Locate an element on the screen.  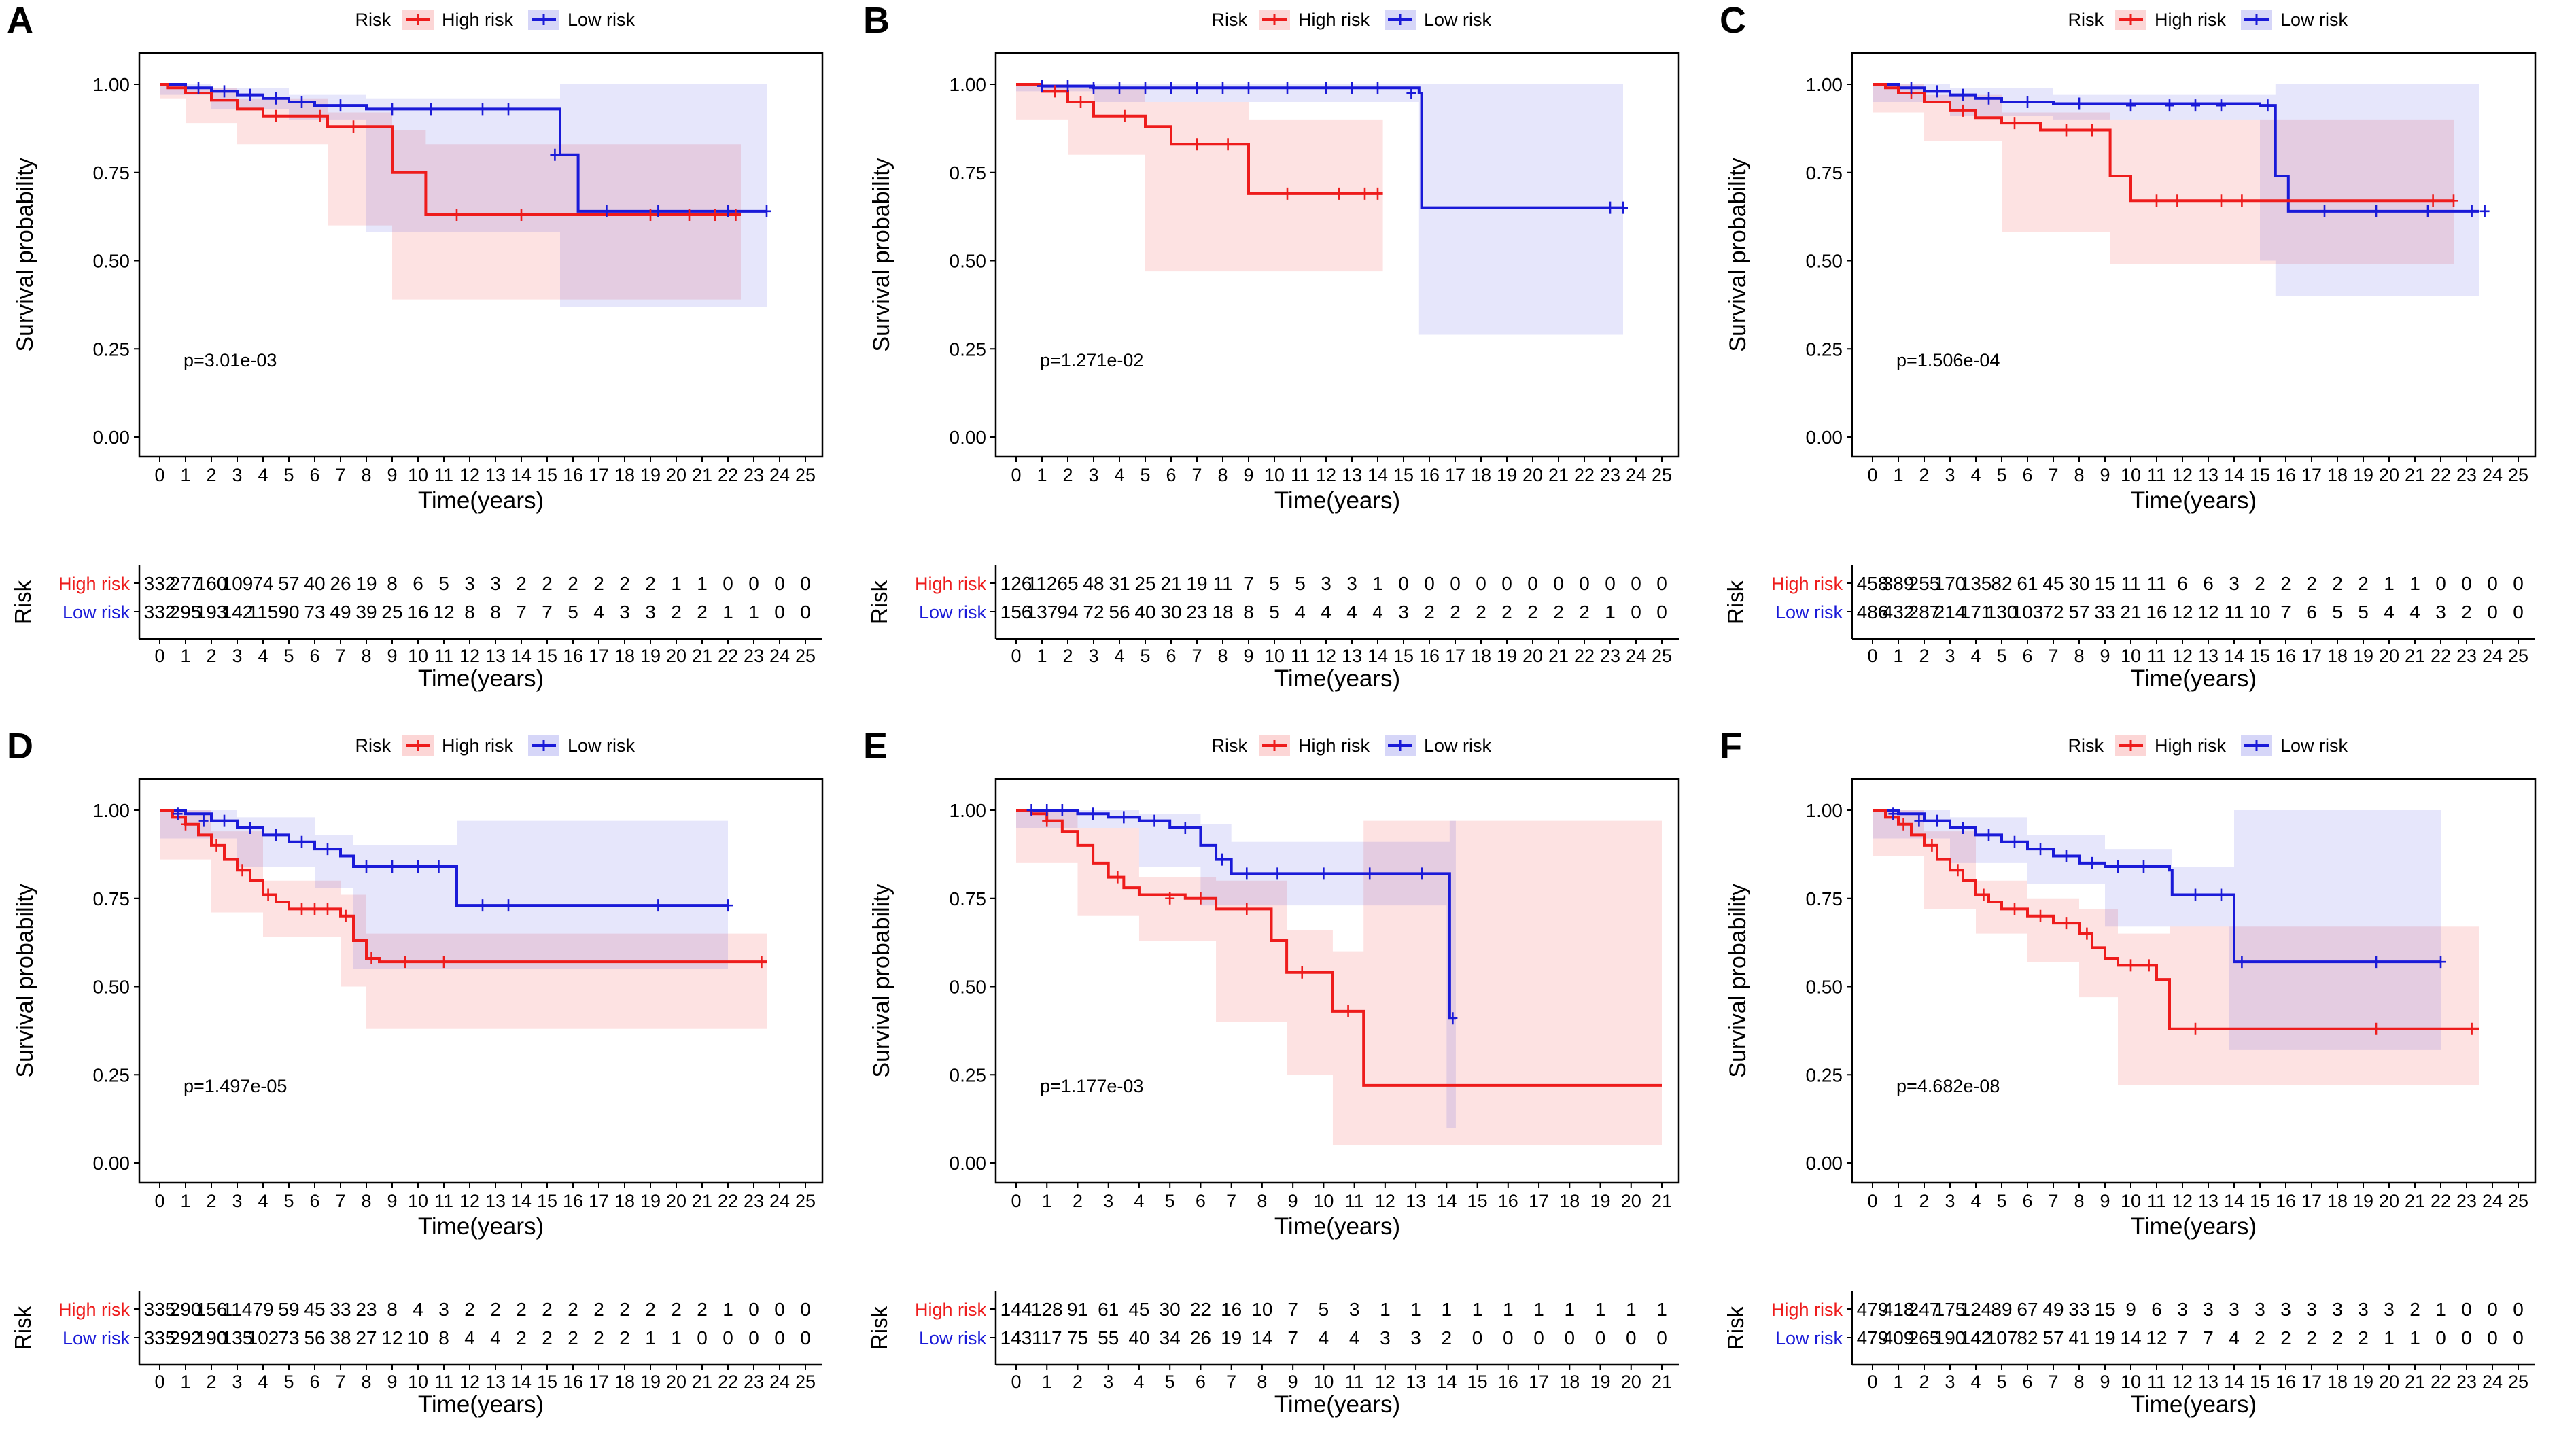
risk-count: 34 is located at coordinates (1170, 1337).